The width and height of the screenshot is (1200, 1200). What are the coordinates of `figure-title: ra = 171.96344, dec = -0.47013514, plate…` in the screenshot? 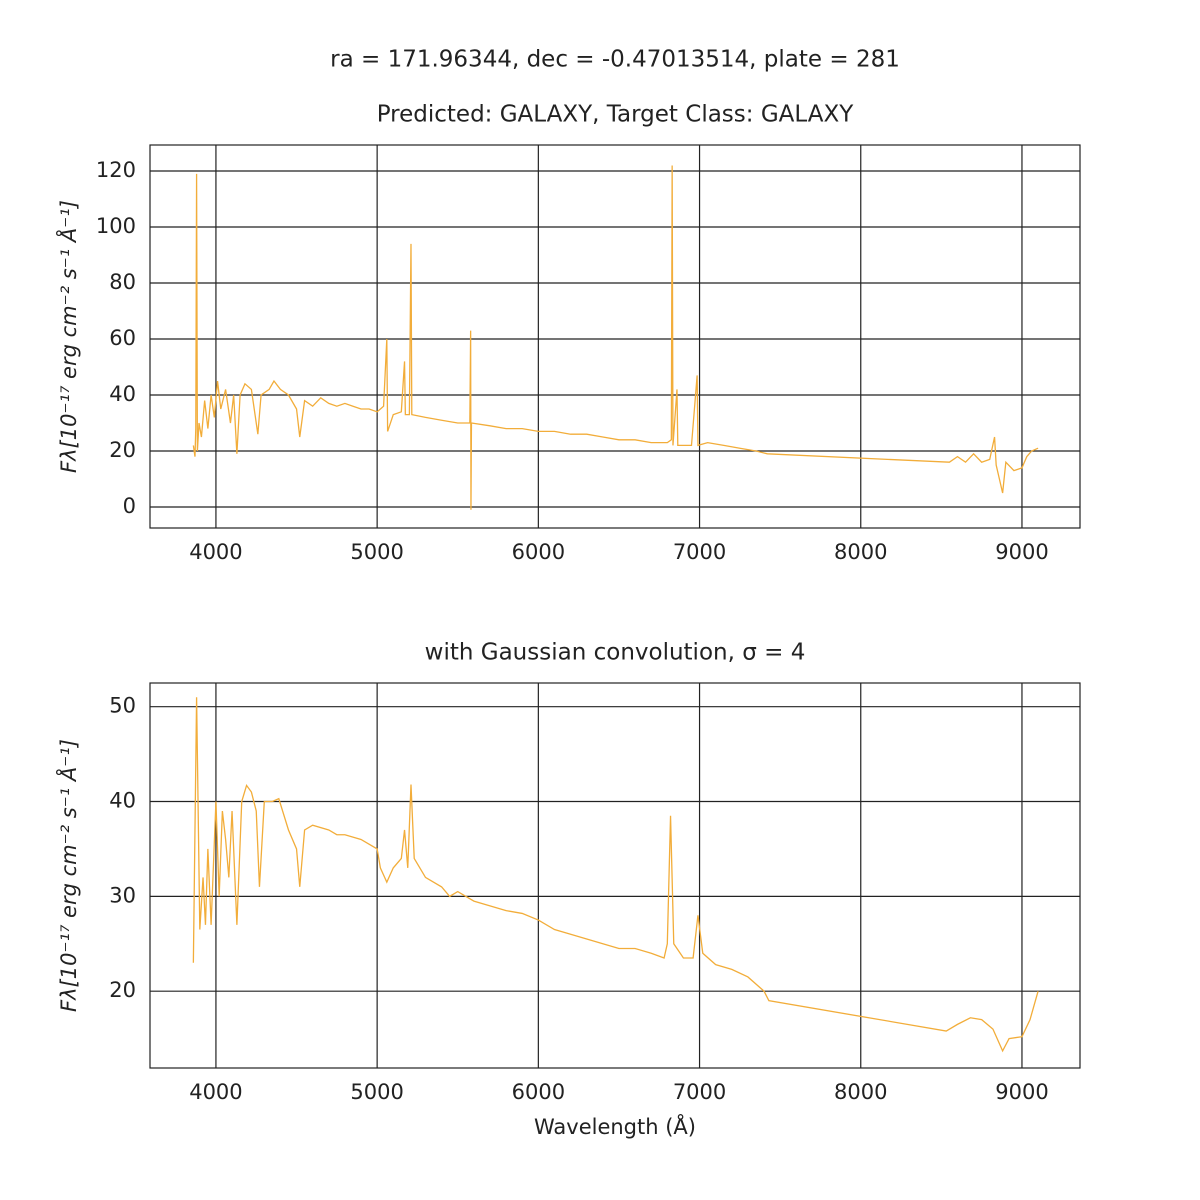 It's located at (615, 60).